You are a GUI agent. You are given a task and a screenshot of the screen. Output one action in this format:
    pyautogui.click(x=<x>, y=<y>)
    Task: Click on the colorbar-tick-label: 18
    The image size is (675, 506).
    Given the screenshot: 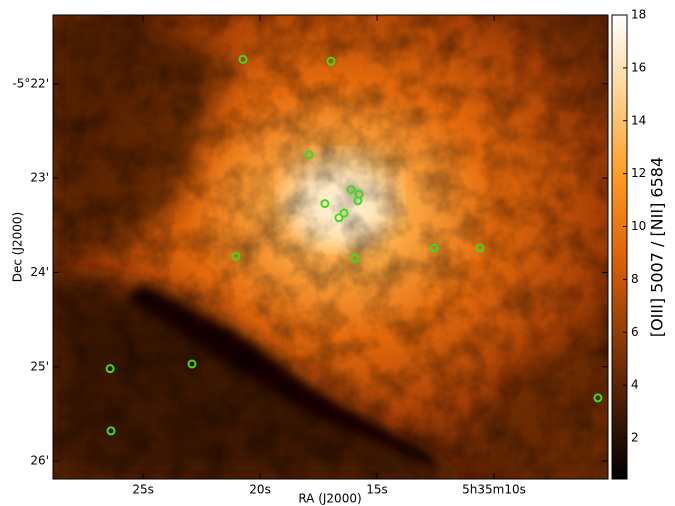 What is the action you would take?
    pyautogui.click(x=638, y=15)
    